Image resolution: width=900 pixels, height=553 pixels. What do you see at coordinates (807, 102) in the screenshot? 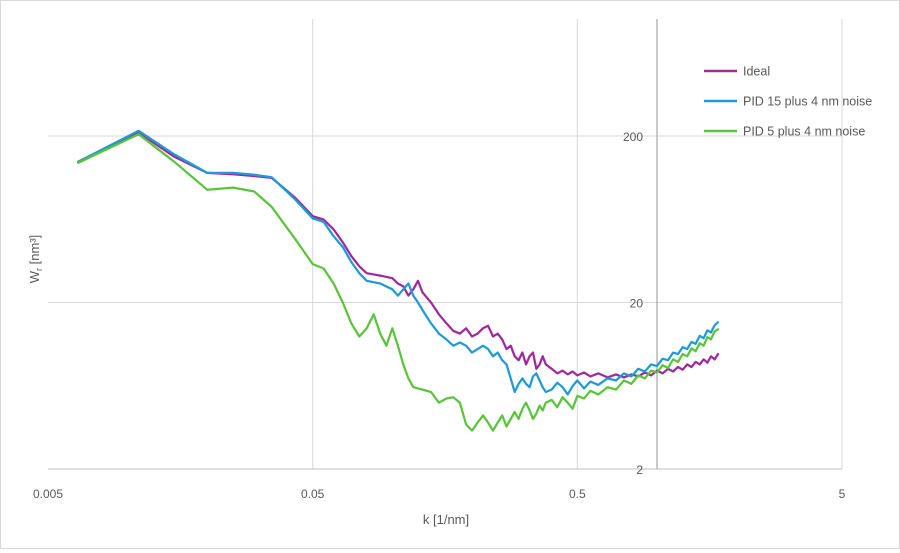
I see `legend-label: PID 15 plus 4 nm noise` at bounding box center [807, 102].